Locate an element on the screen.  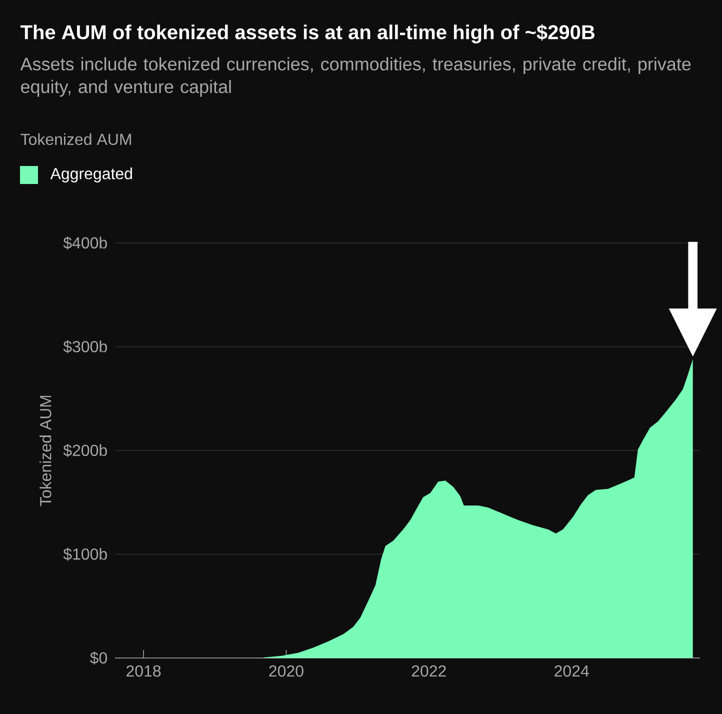
y-tick-label: $200b is located at coordinates (85, 450).